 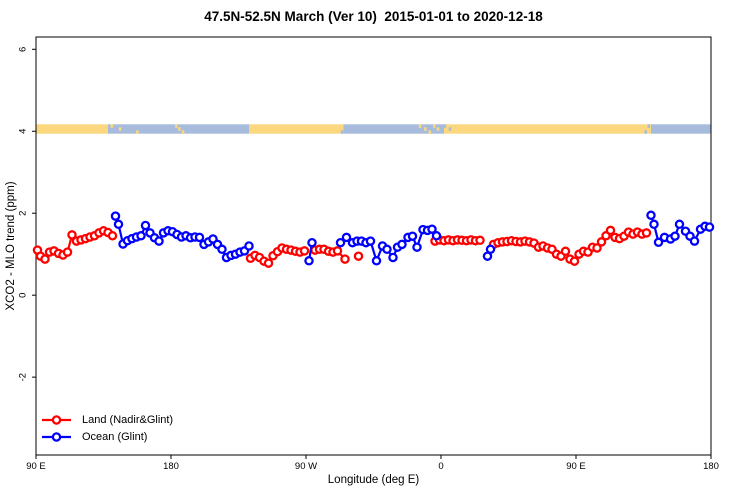 What do you see at coordinates (56, 436) in the screenshot?
I see `legend-marker-ocean-icon` at bounding box center [56, 436].